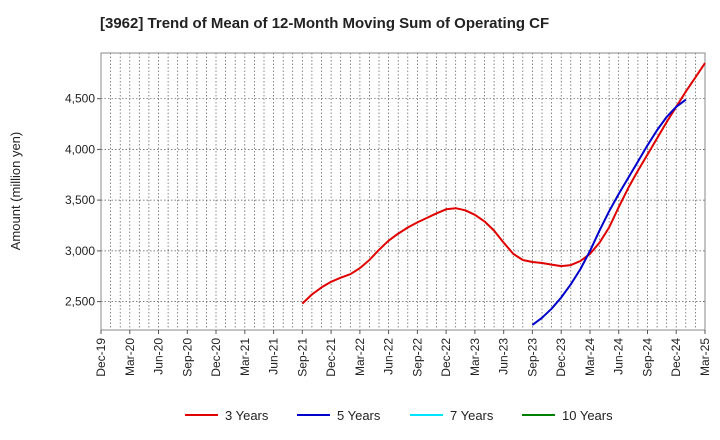  I want to click on x-tick-label: Jun-21, so click(274, 356).